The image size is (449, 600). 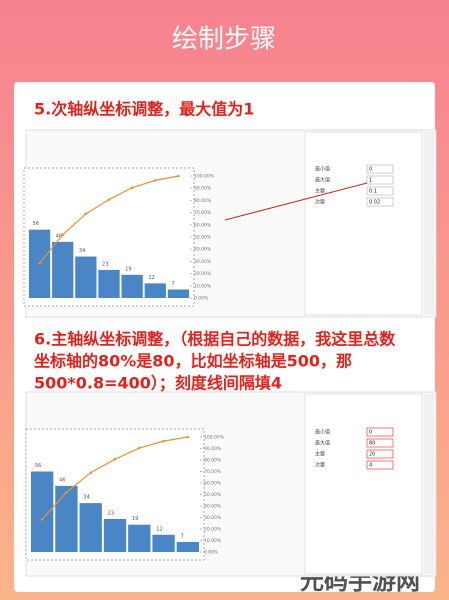 What do you see at coordinates (158, 383) in the screenshot?
I see `step-text: 500*0.8=400）；刻度线间隔填4` at bounding box center [158, 383].